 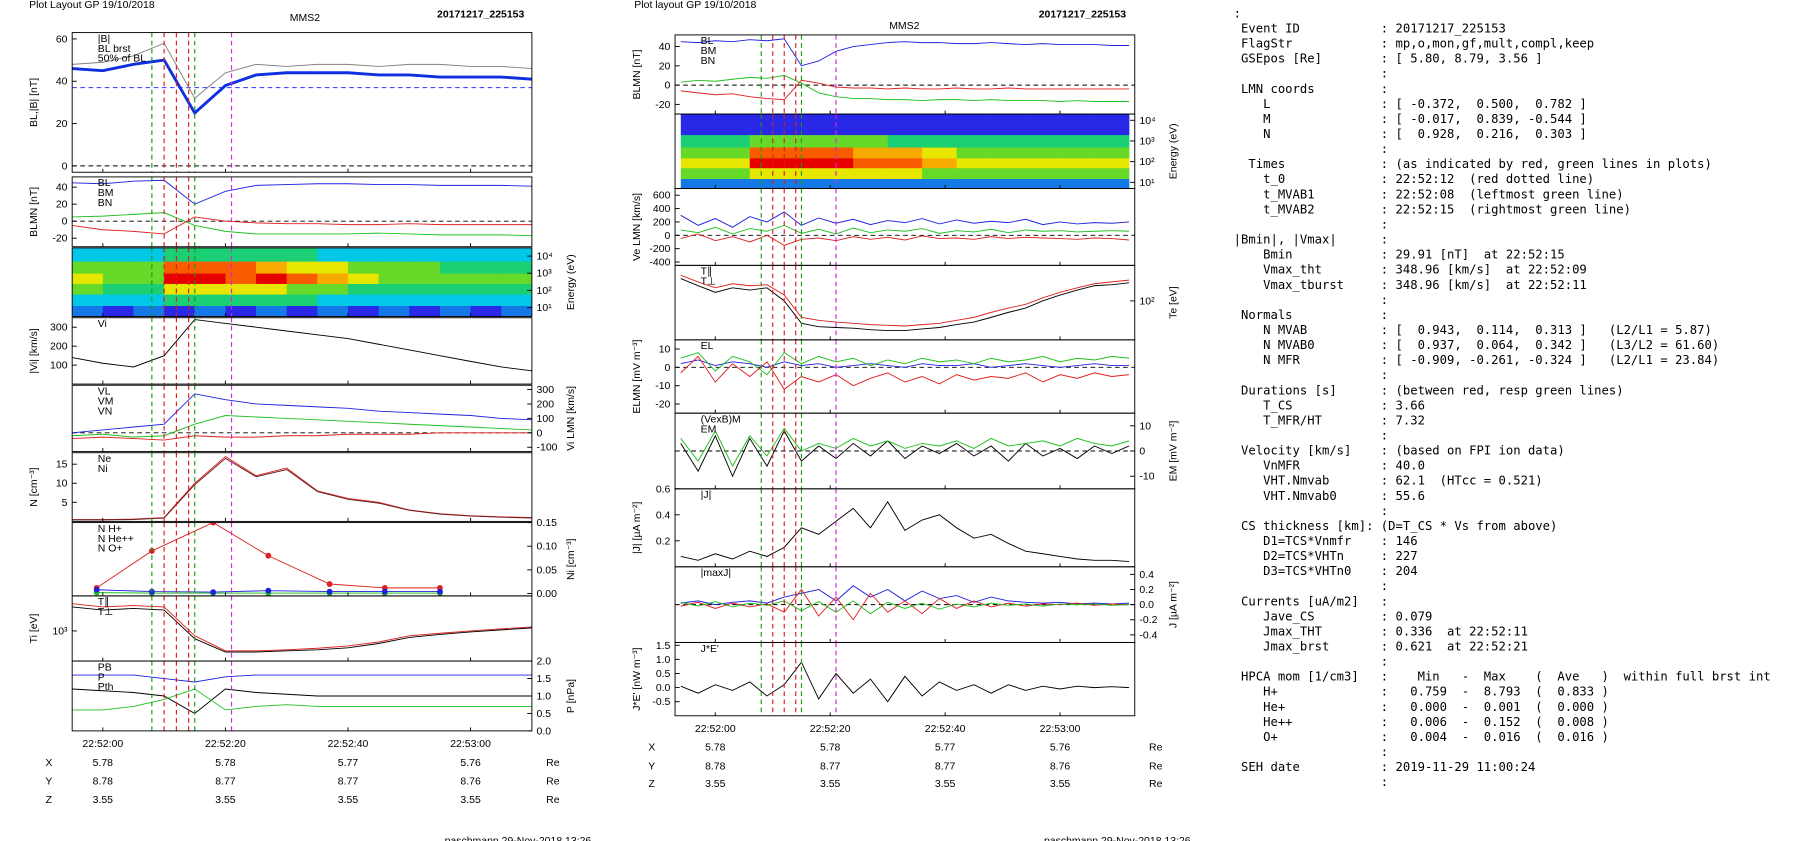 What do you see at coordinates (1147, 301) in the screenshot?
I see `y-tick-label: 10²` at bounding box center [1147, 301].